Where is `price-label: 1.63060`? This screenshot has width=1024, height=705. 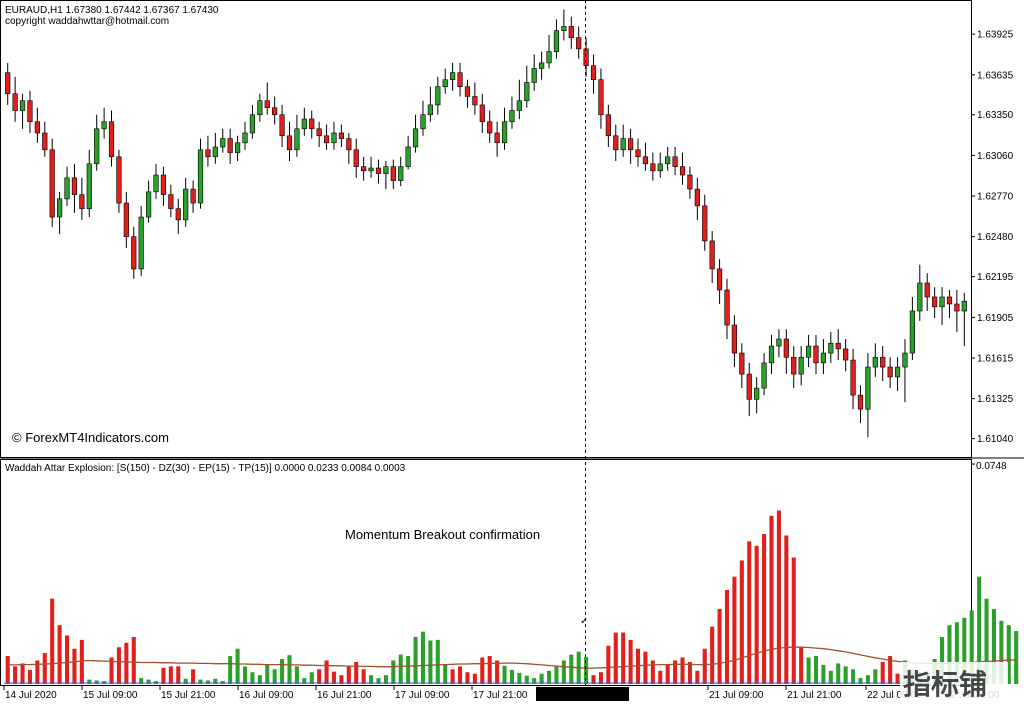 price-label: 1.63060 is located at coordinates (995, 156).